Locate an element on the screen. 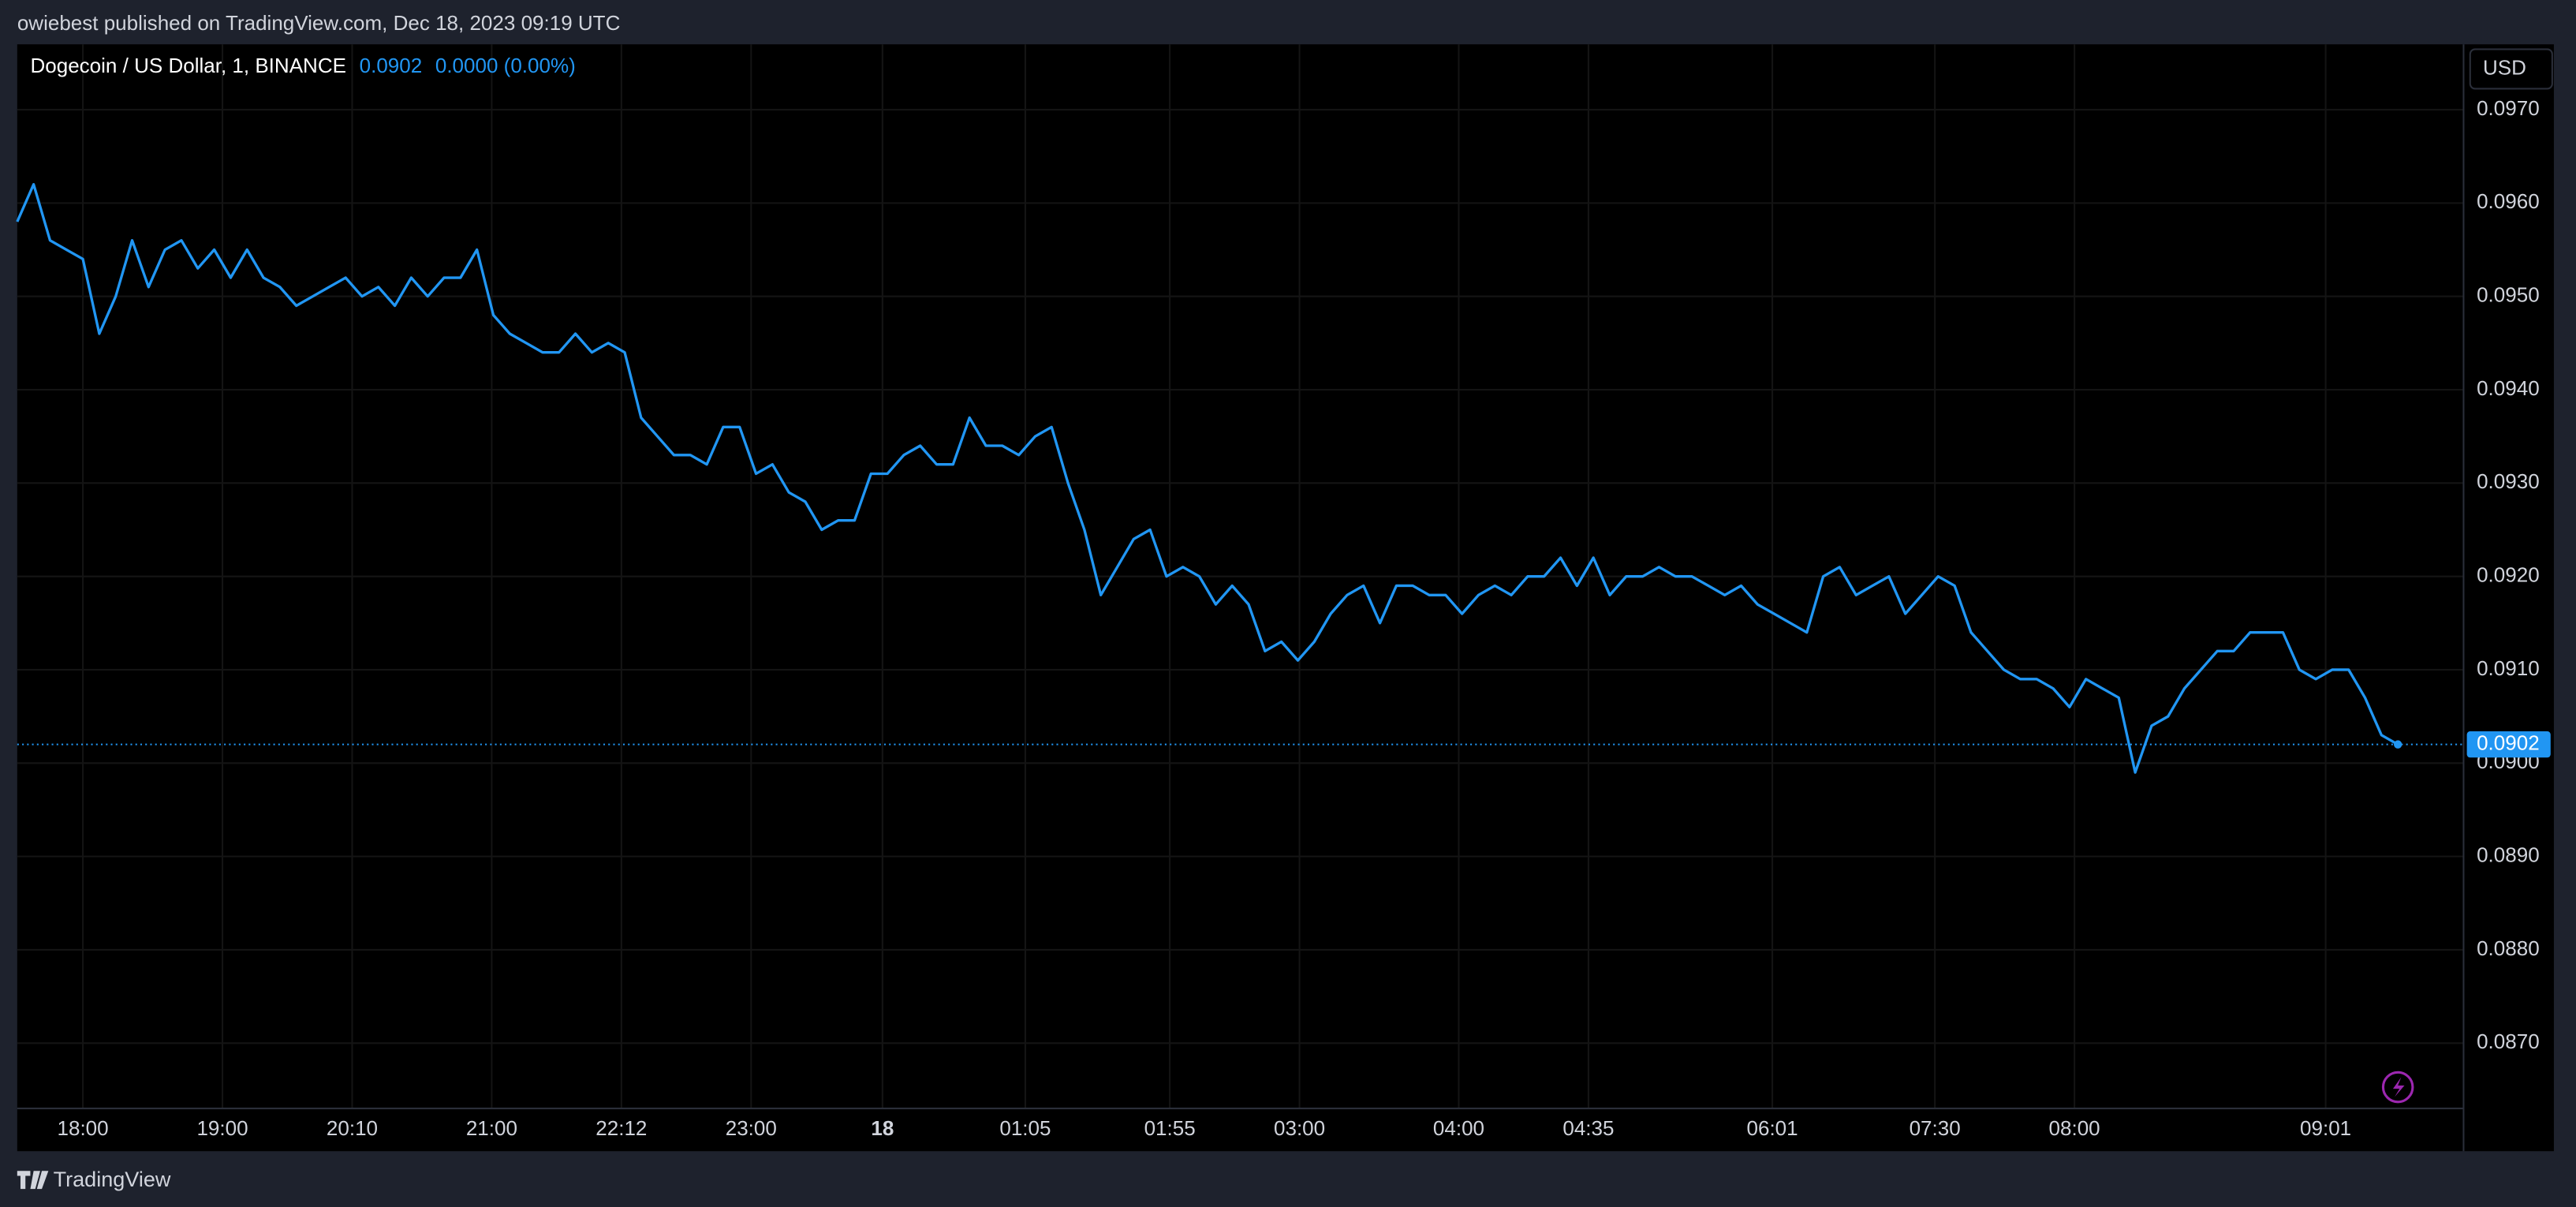 This screenshot has width=2576, height=1207. x-tick-label: 18:00 is located at coordinates (83, 1128).